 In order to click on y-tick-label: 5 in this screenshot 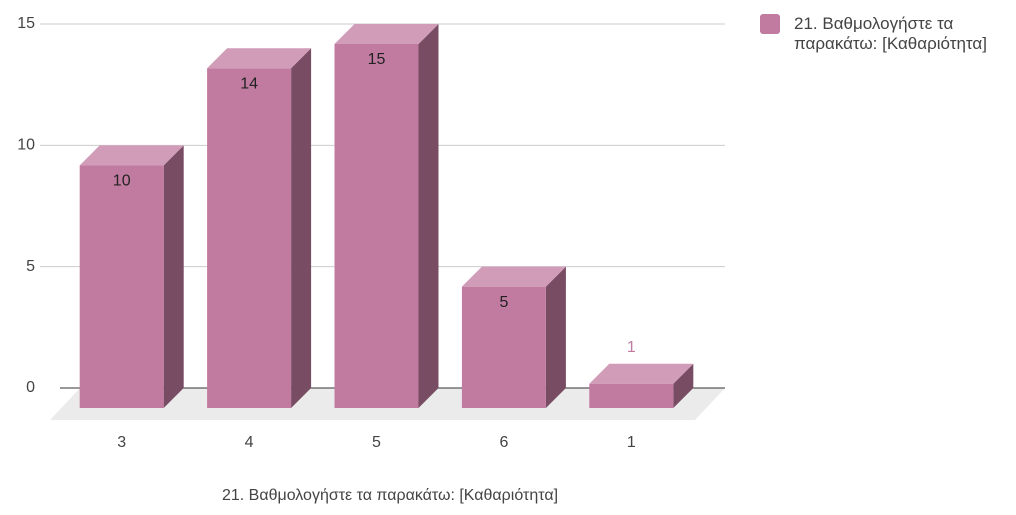, I will do `click(30, 266)`.